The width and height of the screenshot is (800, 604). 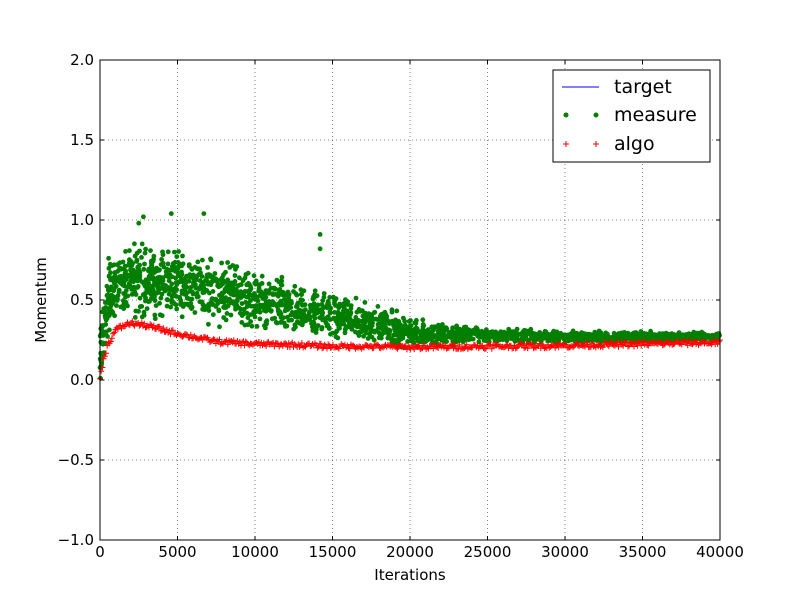 What do you see at coordinates (82, 60) in the screenshot?
I see `y-tick-label: 2.0` at bounding box center [82, 60].